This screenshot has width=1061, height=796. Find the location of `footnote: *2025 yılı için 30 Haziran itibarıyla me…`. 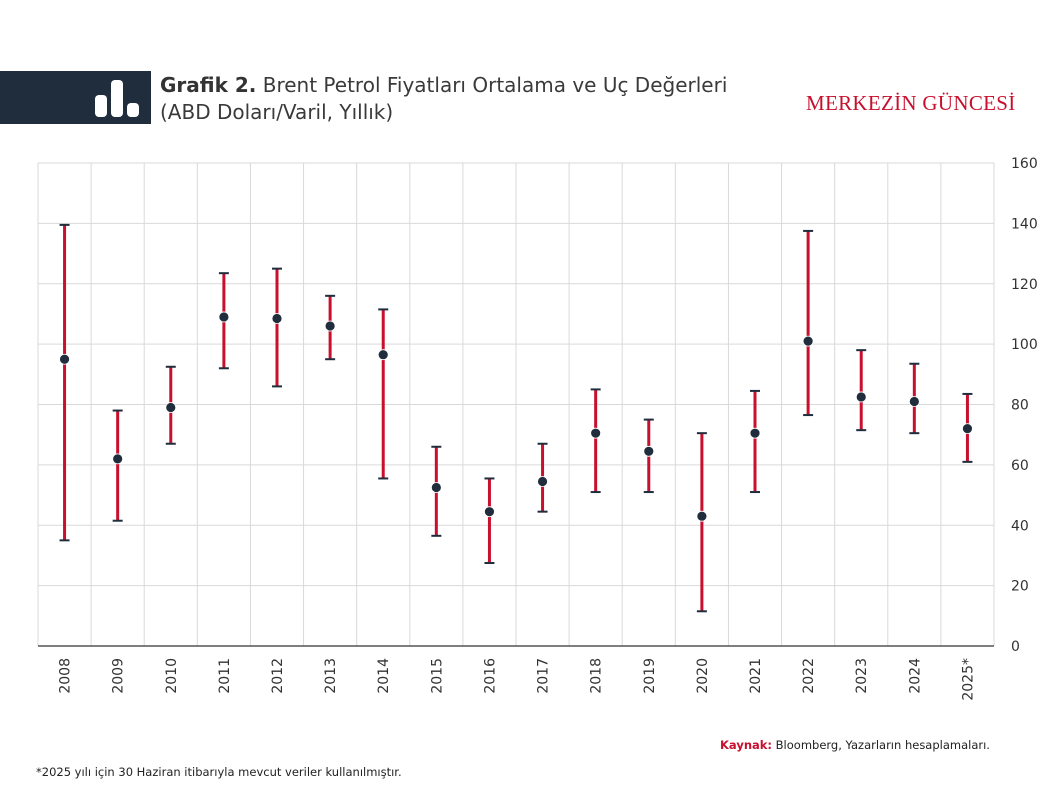

footnote: *2025 yılı için 30 Haziran itibarıyla me… is located at coordinates (219, 772).